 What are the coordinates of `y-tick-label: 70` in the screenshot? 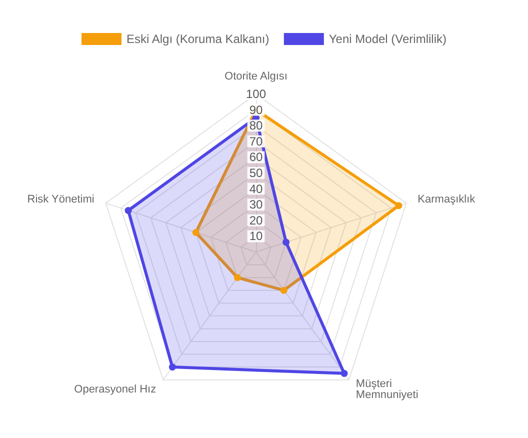 It's located at (256, 141).